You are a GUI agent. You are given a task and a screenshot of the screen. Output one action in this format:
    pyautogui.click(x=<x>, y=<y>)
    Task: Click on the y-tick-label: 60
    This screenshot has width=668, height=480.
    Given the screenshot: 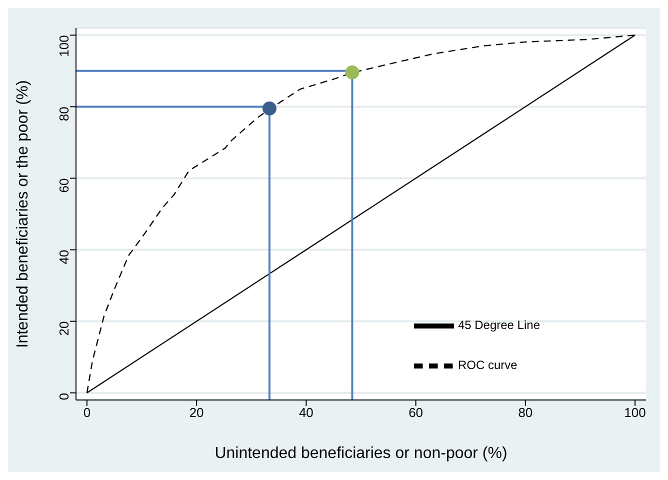 What is the action you would take?
    pyautogui.click(x=64, y=185)
    